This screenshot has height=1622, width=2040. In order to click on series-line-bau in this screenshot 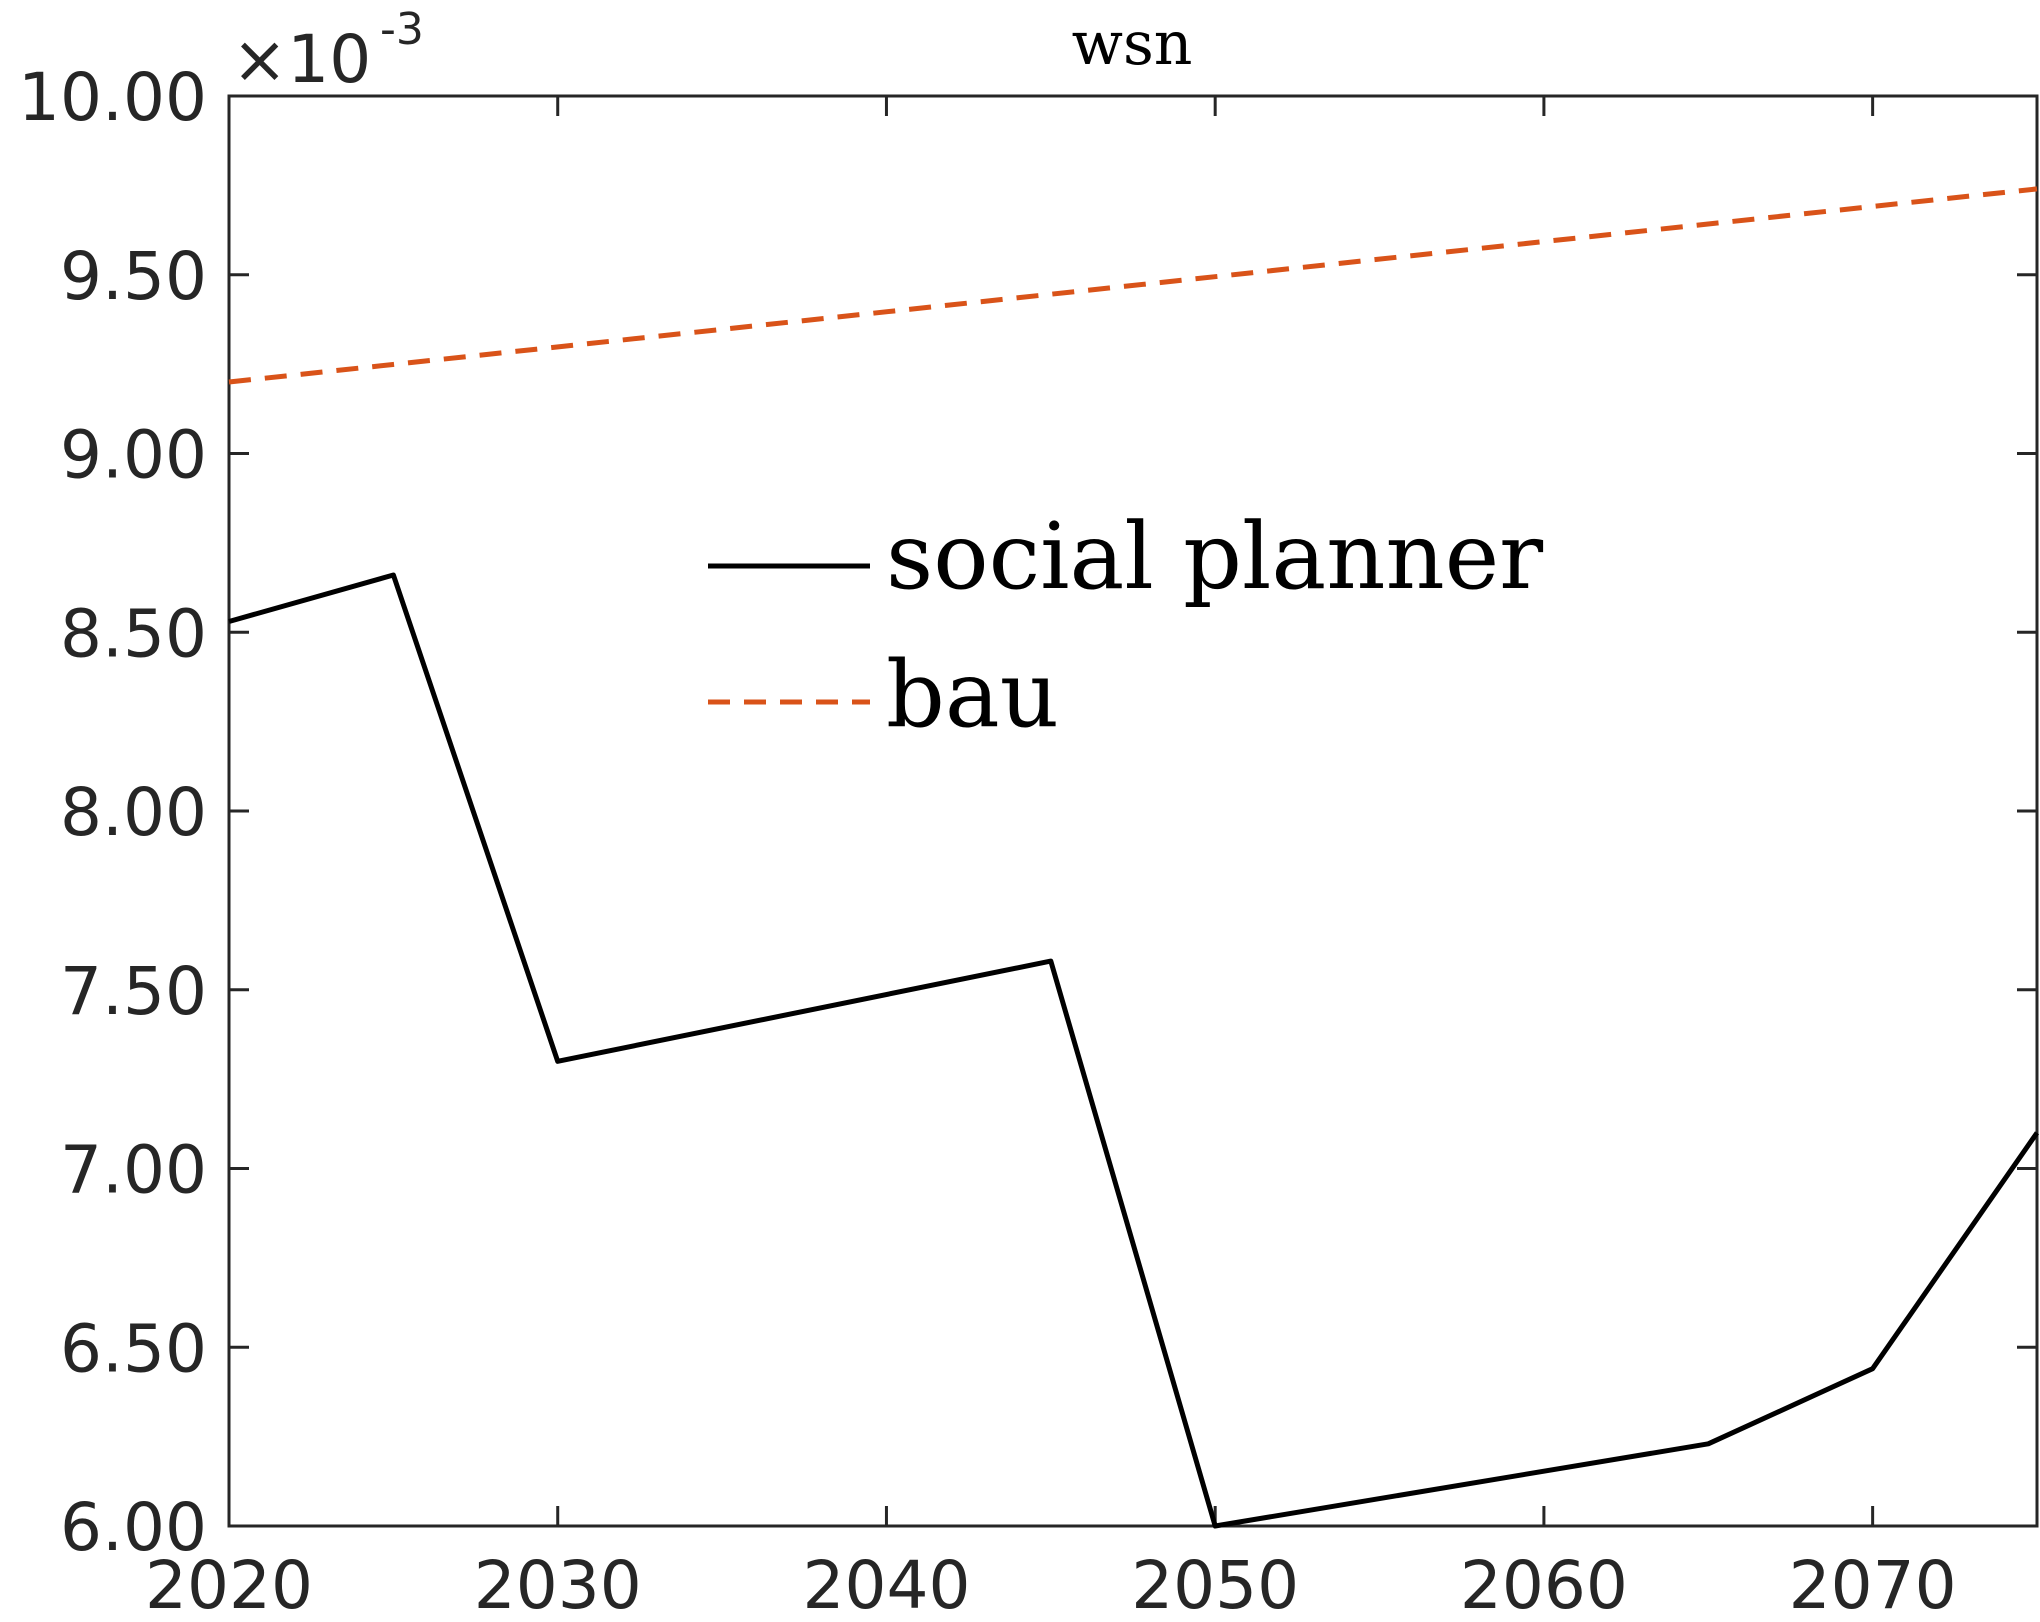, I will do `click(1133, 285)`.